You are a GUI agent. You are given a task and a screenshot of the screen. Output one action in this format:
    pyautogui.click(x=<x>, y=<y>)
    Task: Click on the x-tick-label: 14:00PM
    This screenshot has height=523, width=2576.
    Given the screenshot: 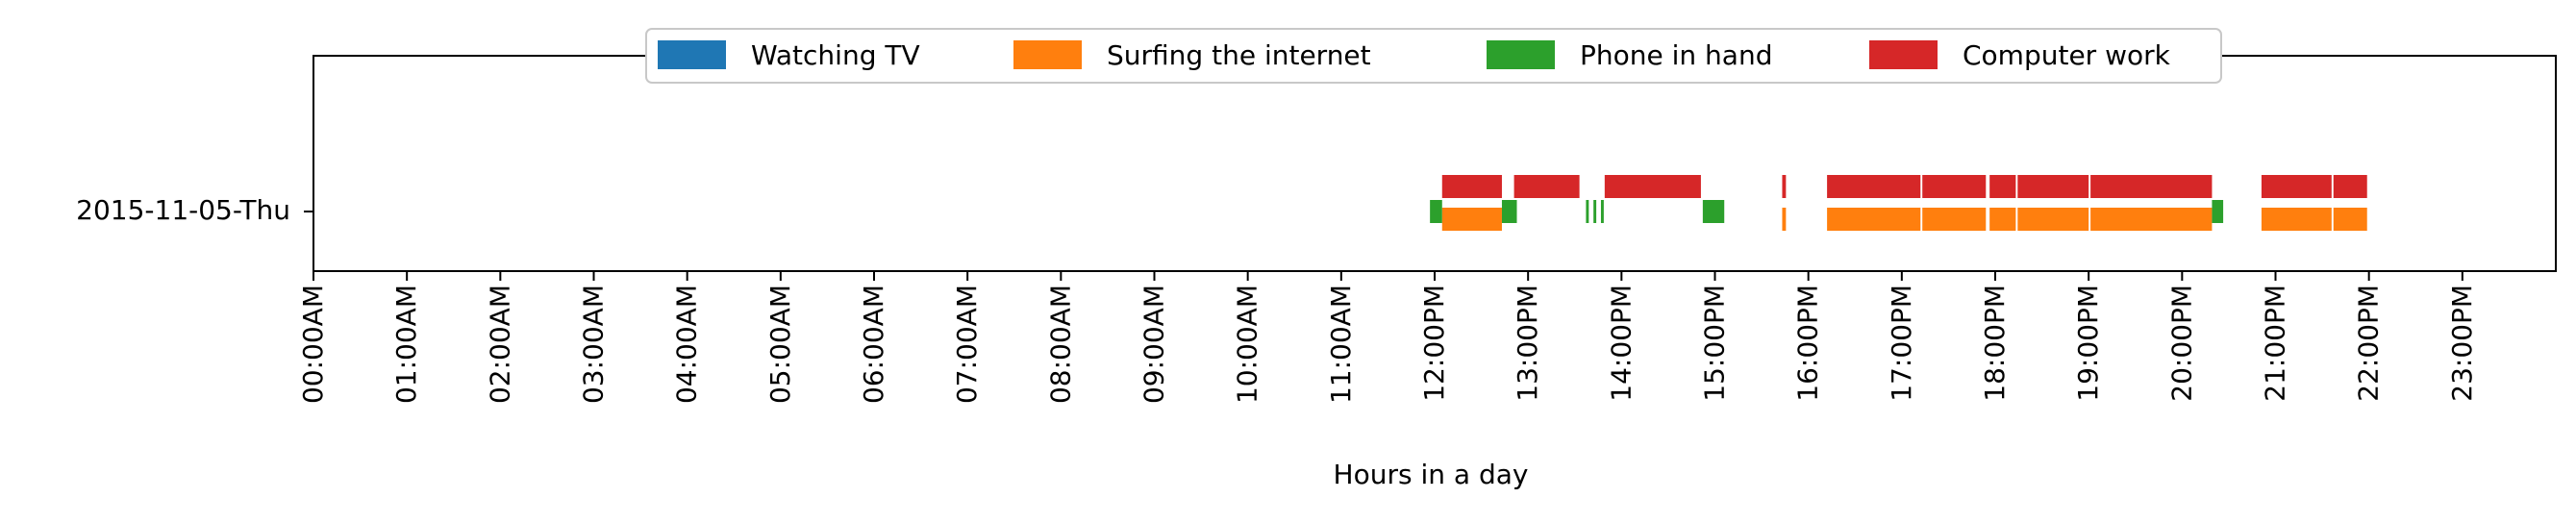 What is the action you would take?
    pyautogui.click(x=1621, y=344)
    